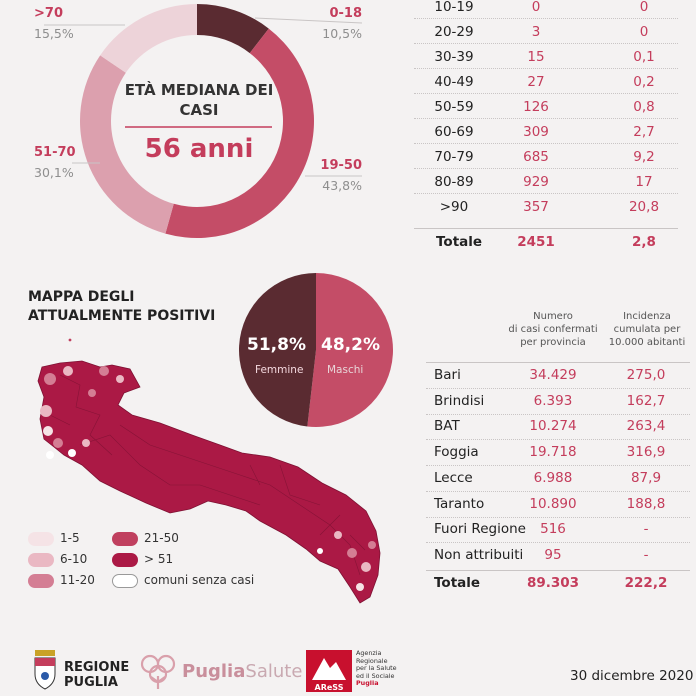  I want to click on female-label: Femmine, so click(279, 370).